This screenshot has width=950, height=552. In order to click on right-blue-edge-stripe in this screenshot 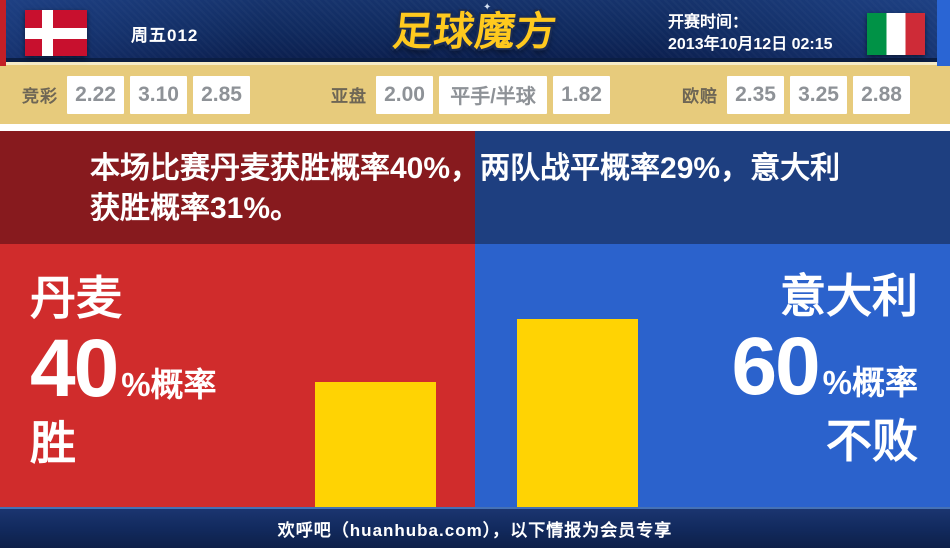, I will do `click(943, 33)`.